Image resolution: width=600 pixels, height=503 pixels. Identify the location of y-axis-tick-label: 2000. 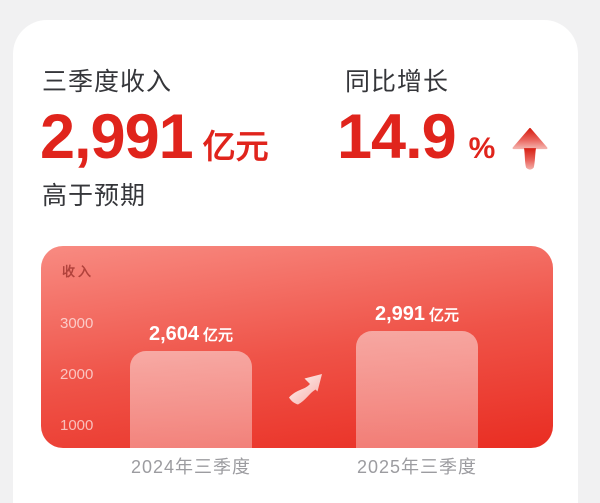
(77, 374).